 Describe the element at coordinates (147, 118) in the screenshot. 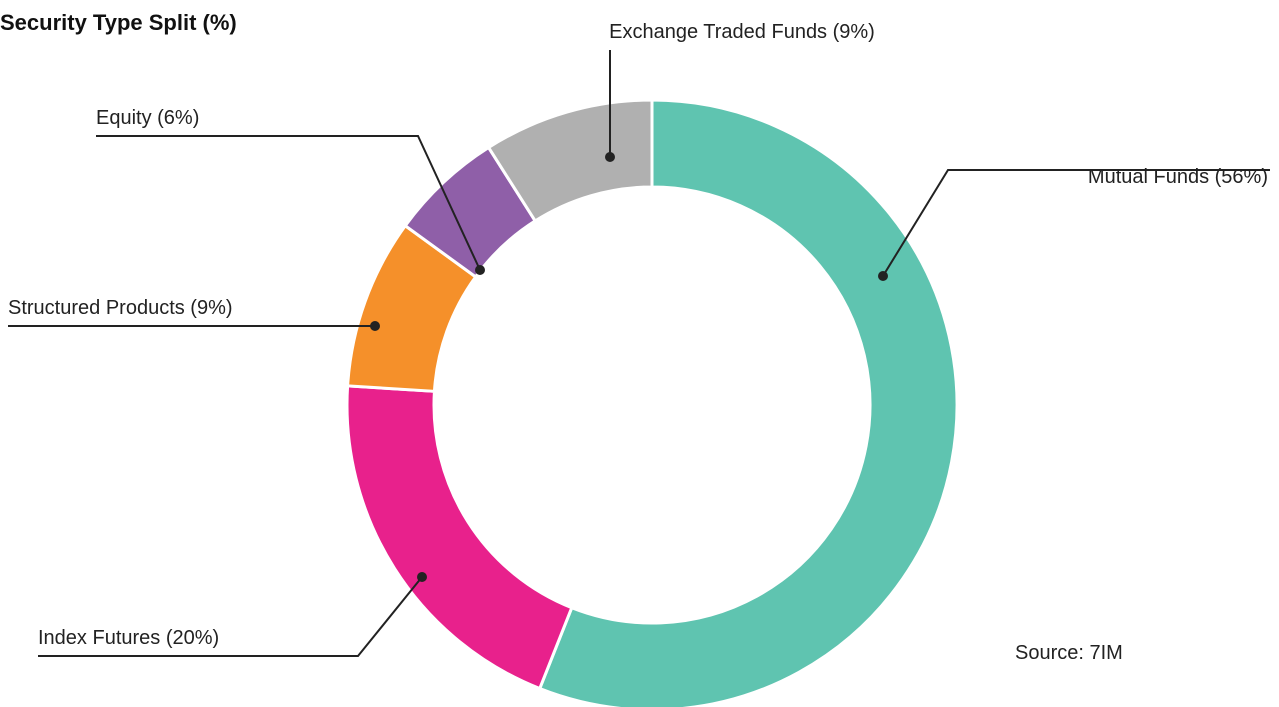

I see `slice-label: Equity (6%)` at that location.